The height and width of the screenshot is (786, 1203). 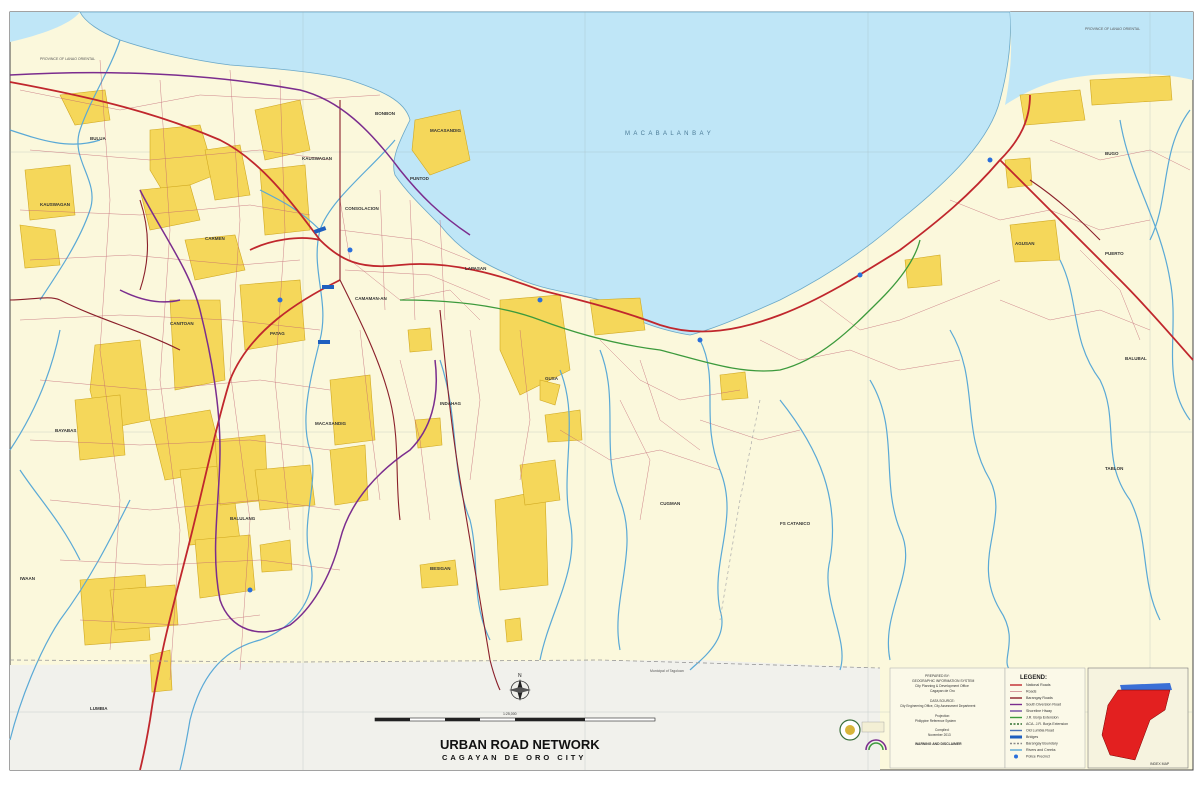 I want to click on label-kauswagan: KAUSWAGAN, so click(x=317, y=158).